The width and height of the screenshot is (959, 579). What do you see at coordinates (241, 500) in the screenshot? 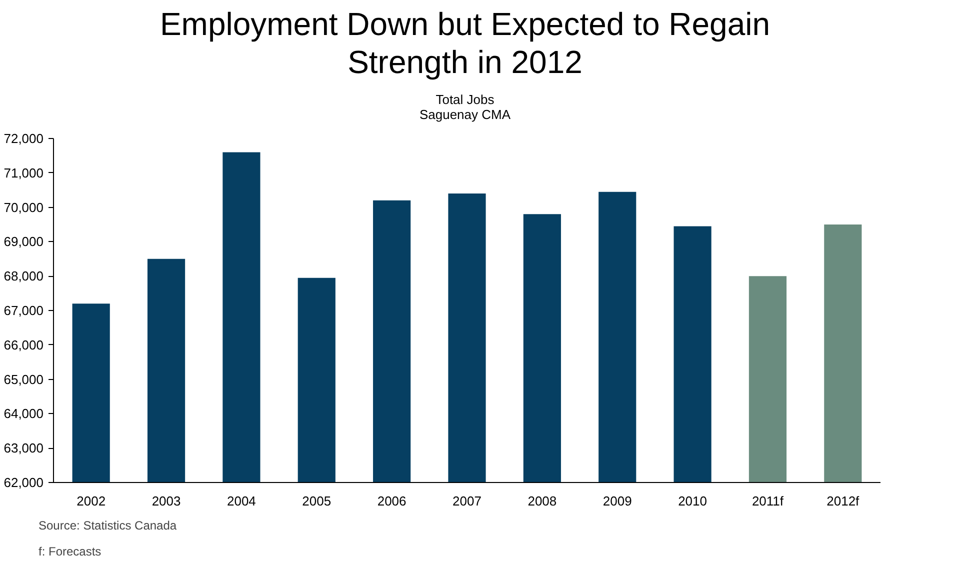
I see `x-tick-label: 2004` at bounding box center [241, 500].